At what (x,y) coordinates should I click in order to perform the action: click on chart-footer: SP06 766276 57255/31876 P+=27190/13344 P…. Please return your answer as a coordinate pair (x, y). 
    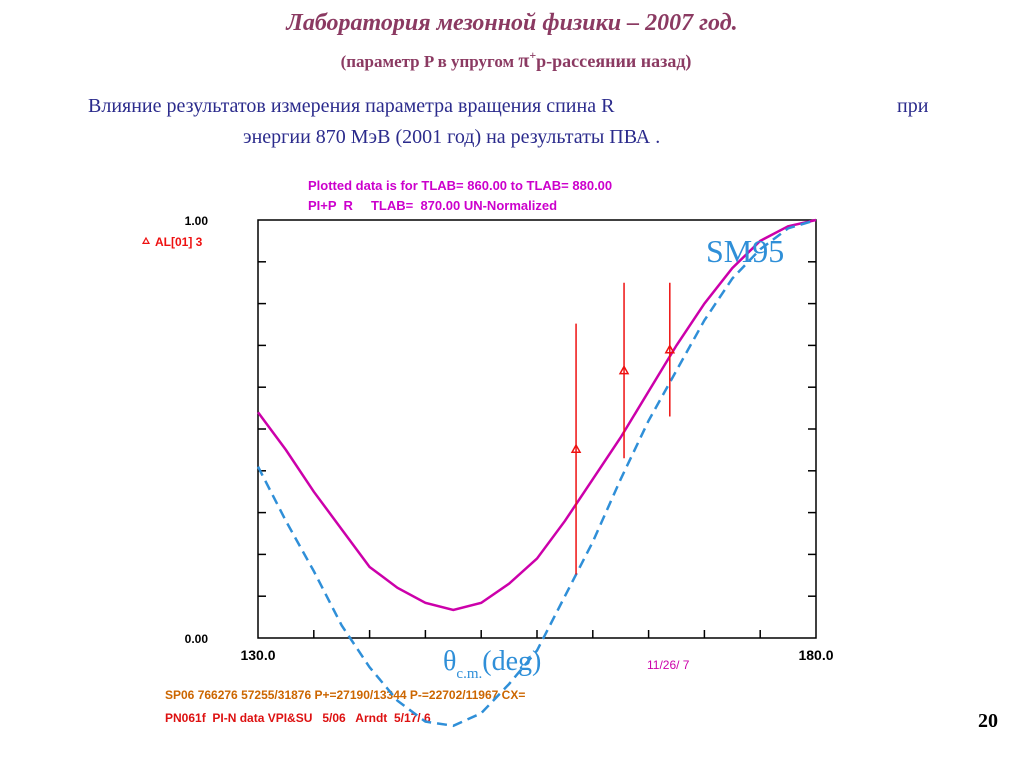
    Looking at the image, I should click on (345, 695).